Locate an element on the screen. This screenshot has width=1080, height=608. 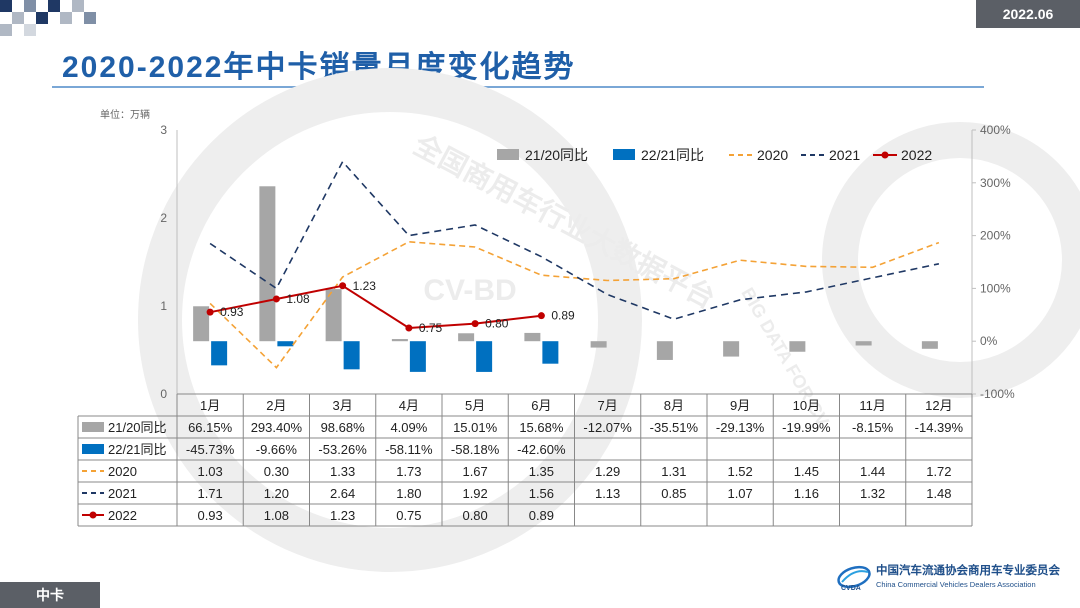
table-cell: -53.26% is located at coordinates (342, 449).